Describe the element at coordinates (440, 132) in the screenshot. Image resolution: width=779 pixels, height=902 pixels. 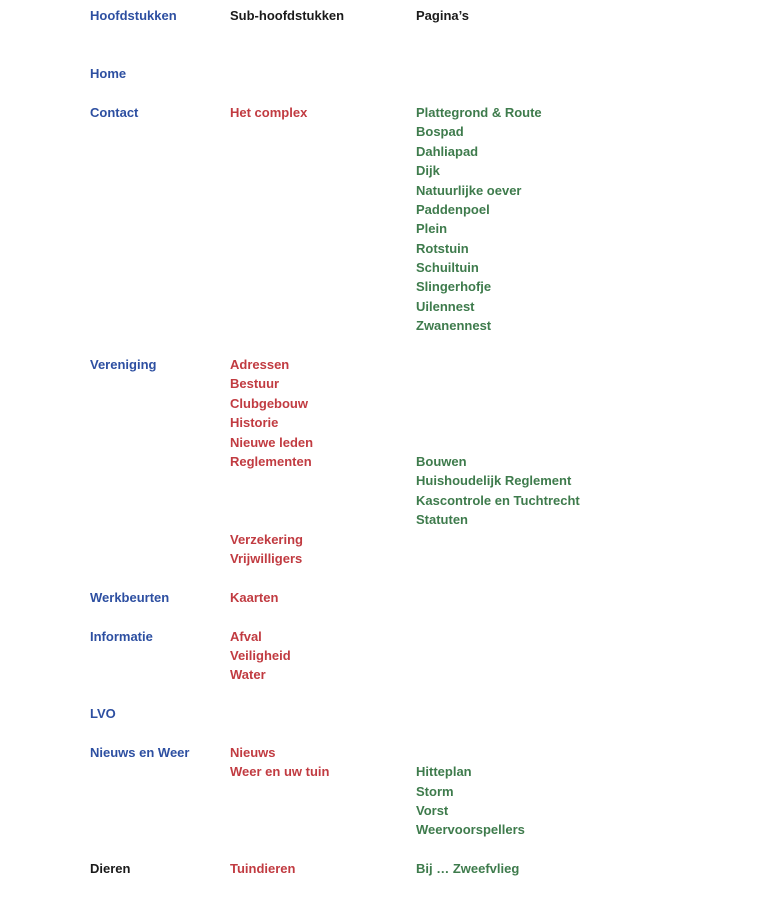
I see `page-bospad: Bospad` at that location.